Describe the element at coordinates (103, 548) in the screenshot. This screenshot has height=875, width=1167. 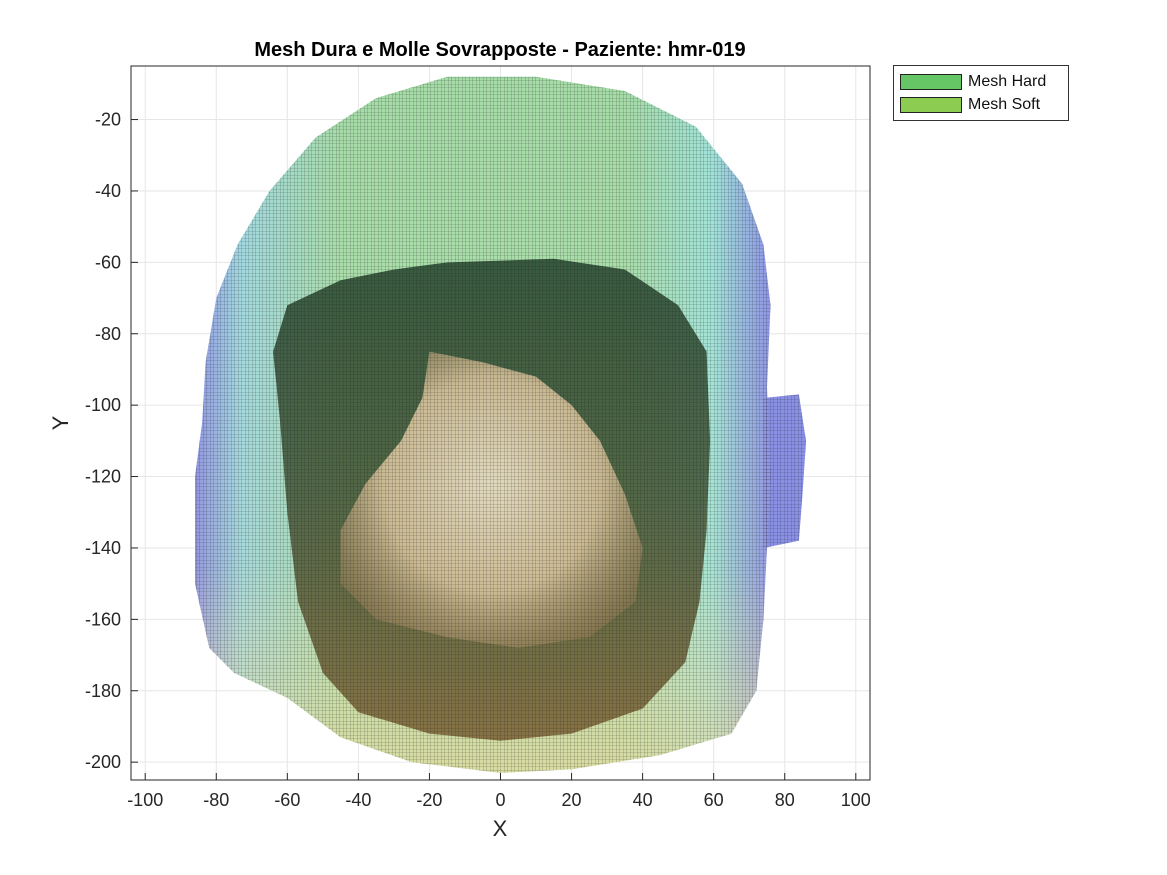
I see `y-tick-label: -140` at that location.